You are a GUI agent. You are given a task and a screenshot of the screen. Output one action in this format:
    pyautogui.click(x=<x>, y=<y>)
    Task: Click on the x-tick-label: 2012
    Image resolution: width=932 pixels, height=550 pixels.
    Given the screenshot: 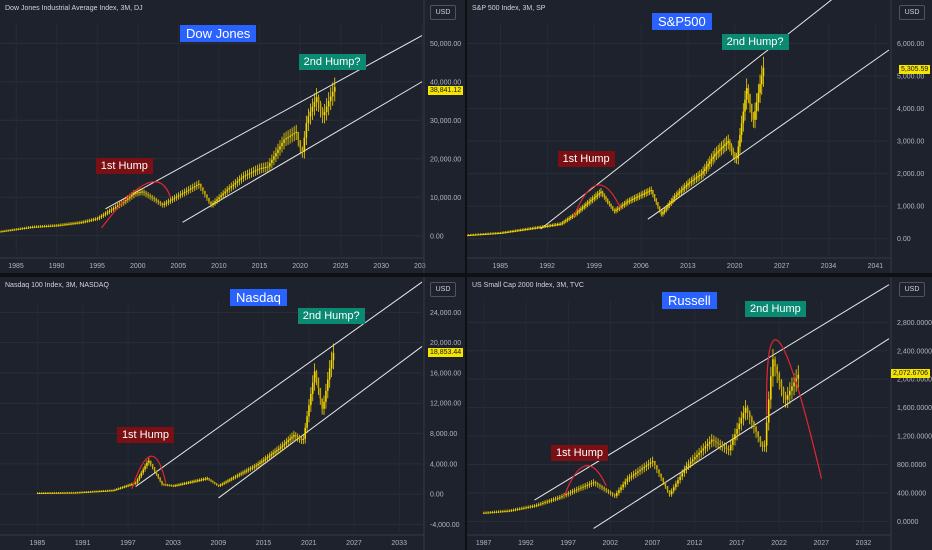 What is the action you would take?
    pyautogui.click(x=695, y=543)
    